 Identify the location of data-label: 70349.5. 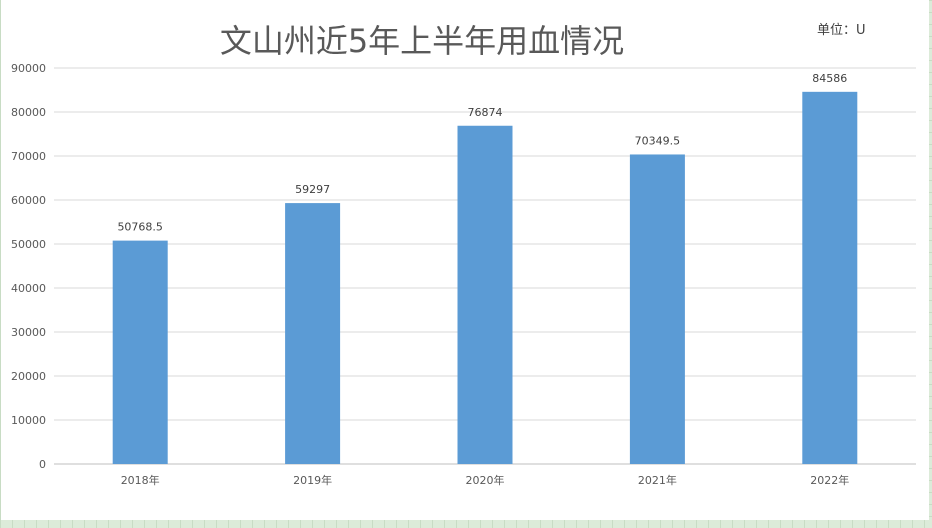
(658, 140).